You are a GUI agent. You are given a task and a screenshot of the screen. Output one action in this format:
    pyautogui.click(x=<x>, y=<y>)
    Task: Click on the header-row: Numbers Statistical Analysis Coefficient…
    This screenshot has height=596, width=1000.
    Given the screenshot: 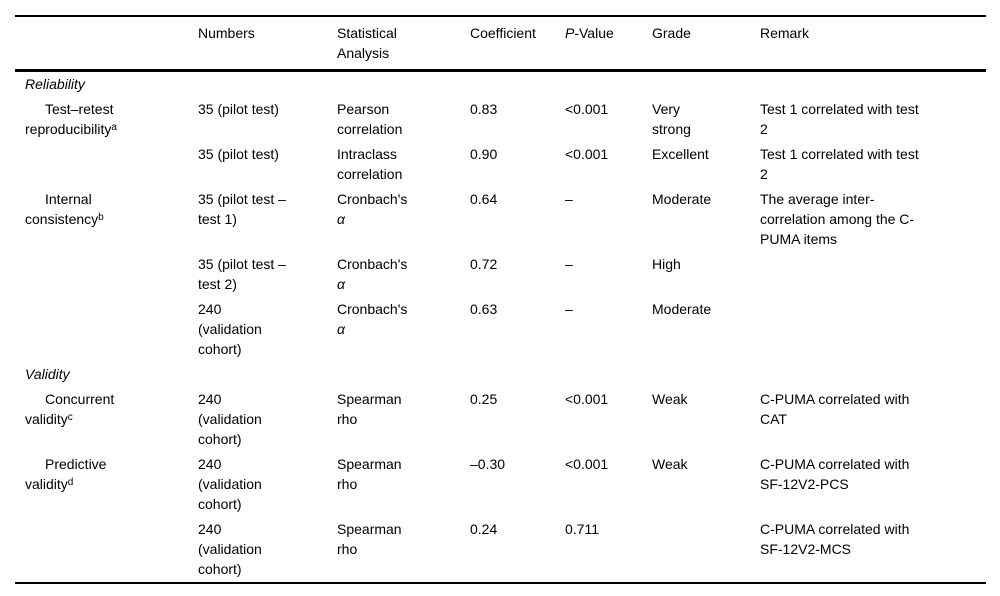 What is the action you would take?
    pyautogui.click(x=500, y=44)
    